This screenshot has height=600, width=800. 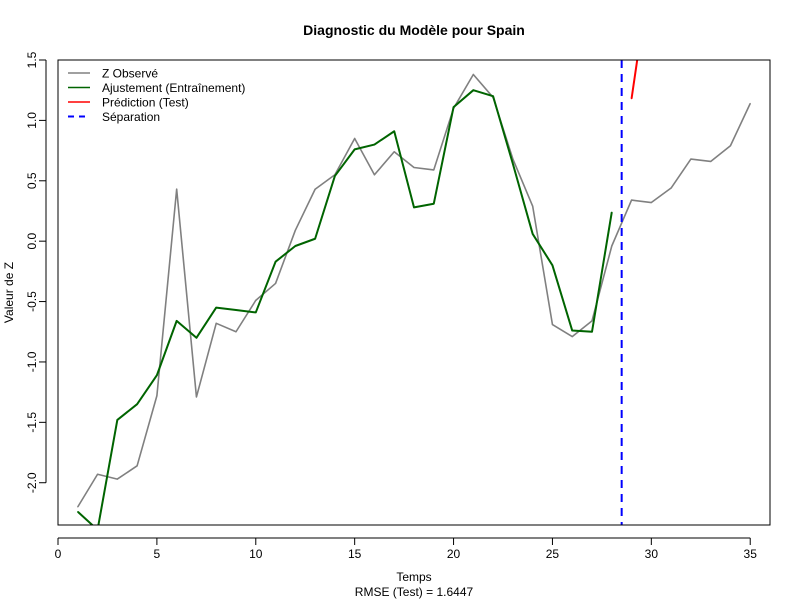 I want to click on x-tick-label: 0, so click(x=58, y=554).